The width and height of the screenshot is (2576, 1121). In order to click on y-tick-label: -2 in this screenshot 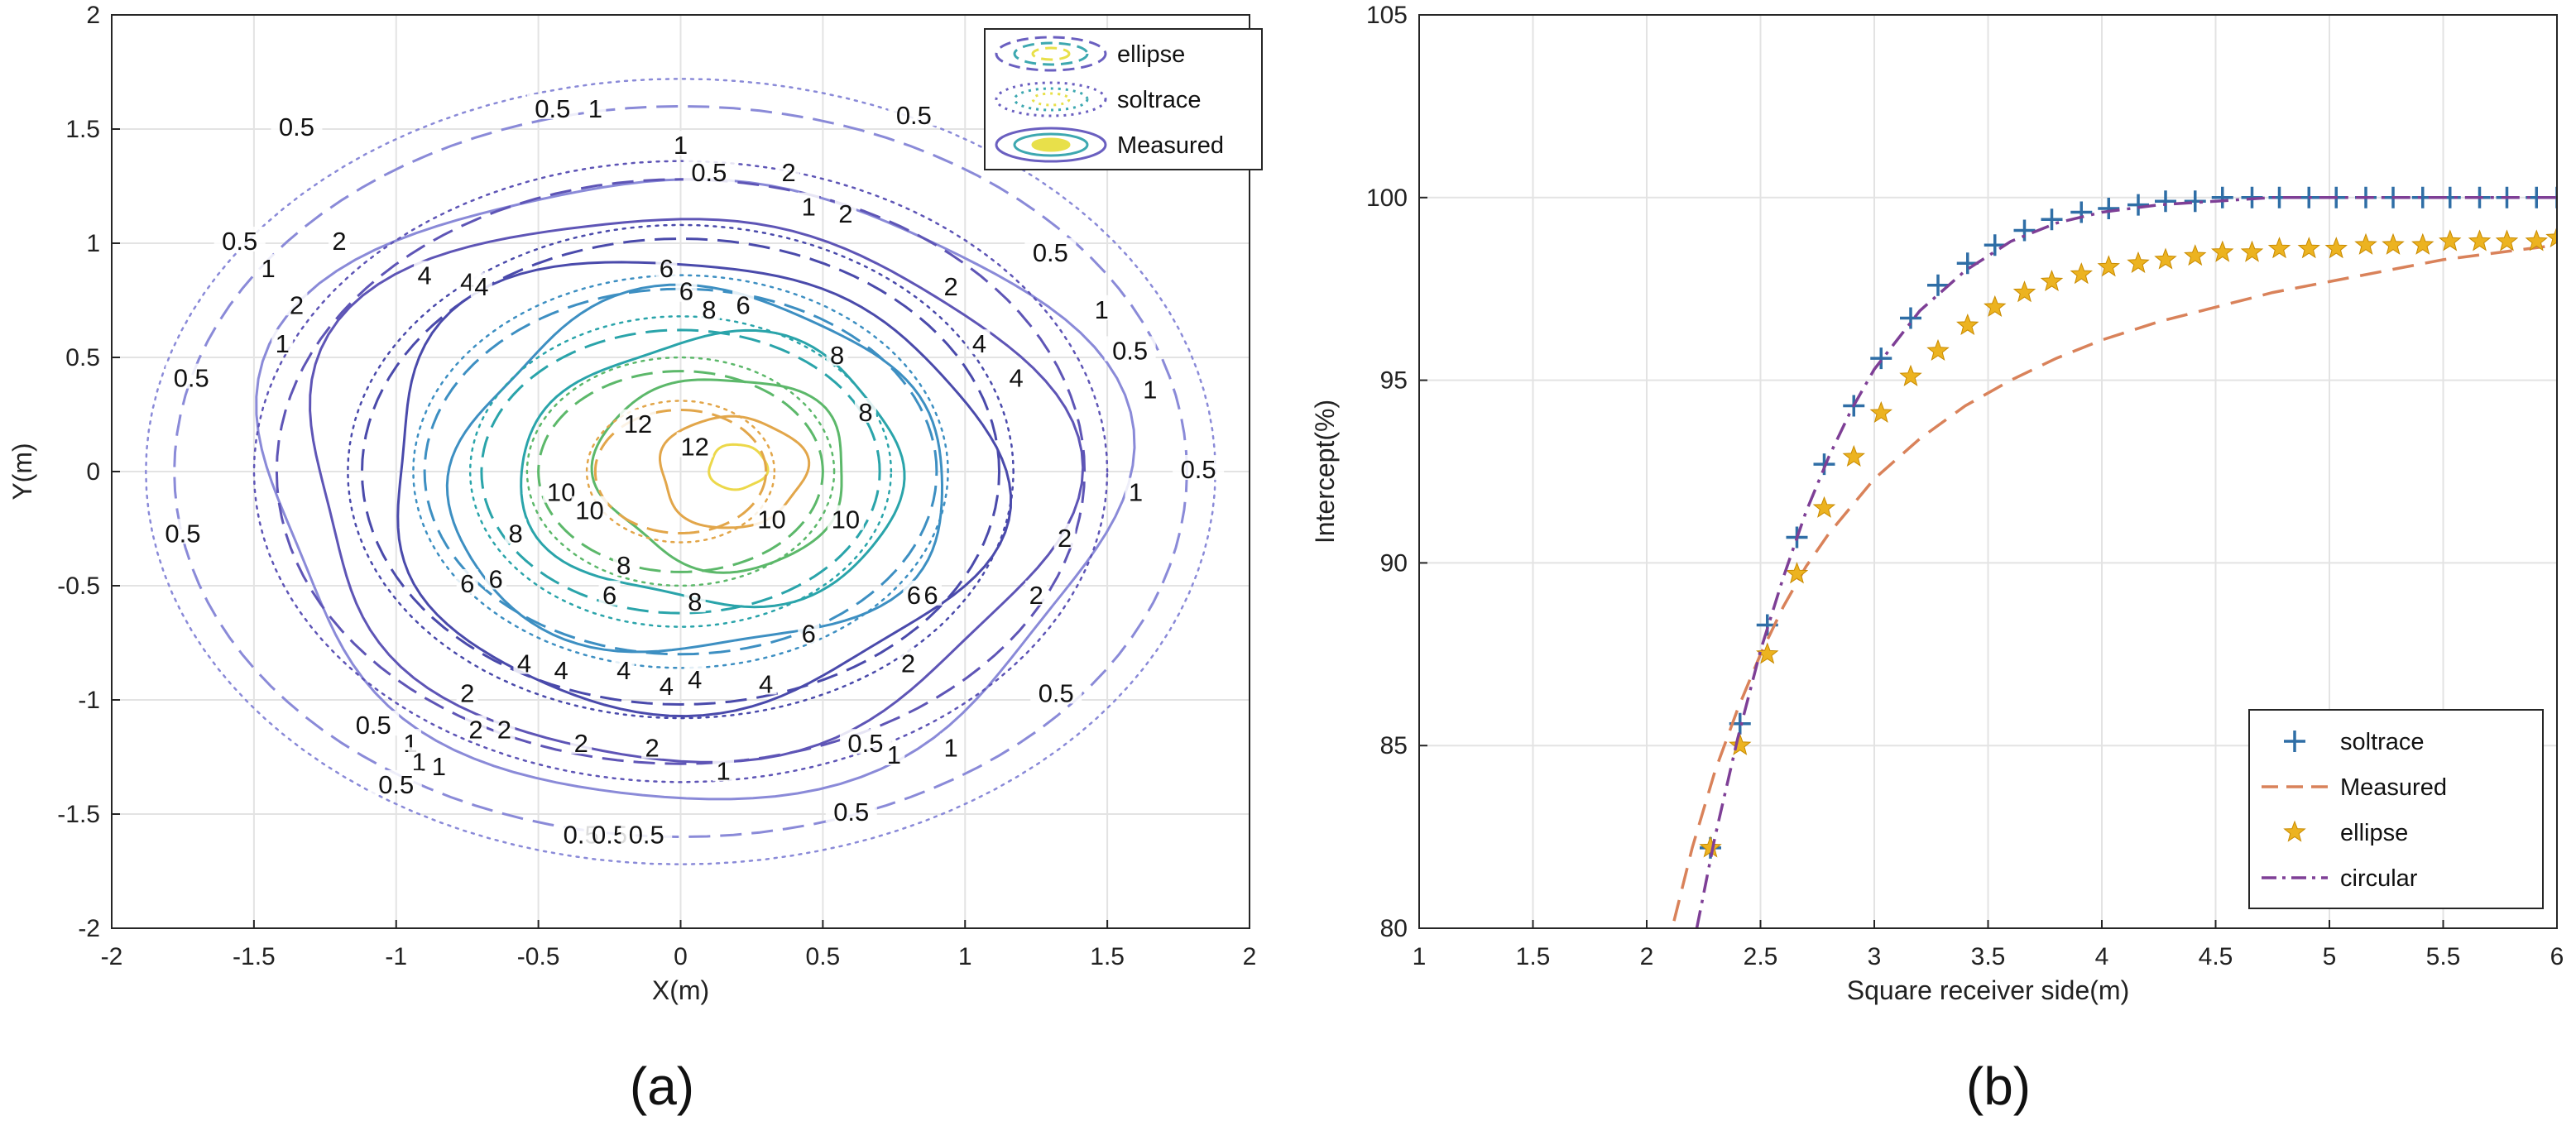, I will do `click(89, 928)`.